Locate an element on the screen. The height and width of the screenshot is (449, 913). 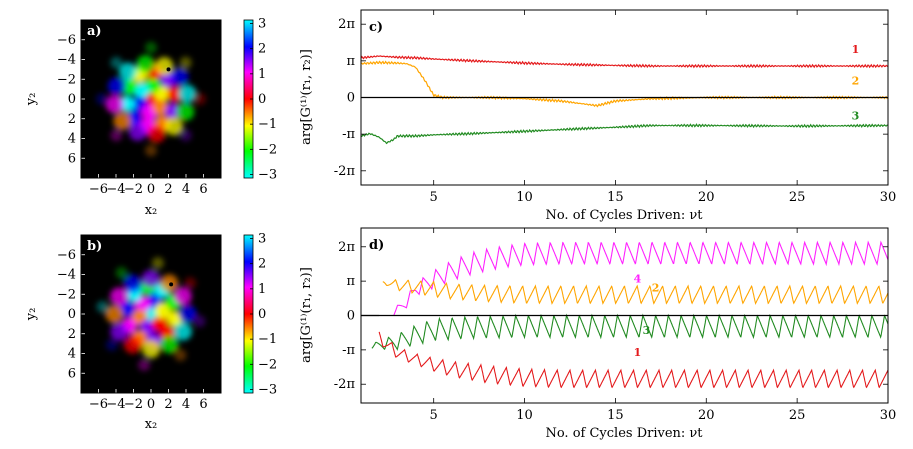
x-tick-label: 4 is located at coordinates (186, 404).